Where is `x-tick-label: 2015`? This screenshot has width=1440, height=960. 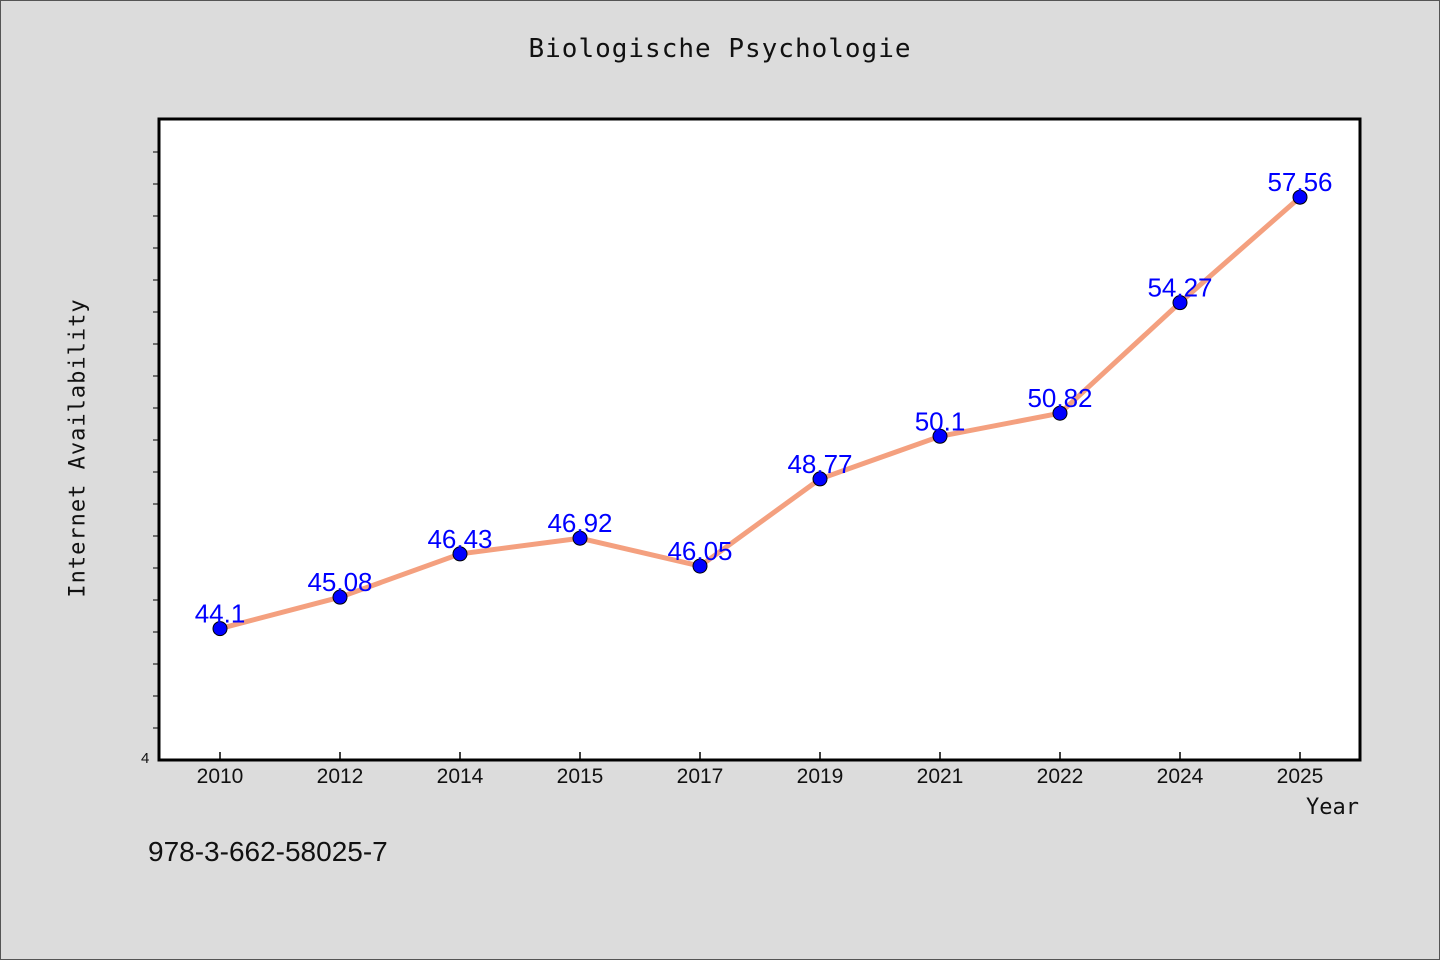
x-tick-label: 2015 is located at coordinates (580, 776).